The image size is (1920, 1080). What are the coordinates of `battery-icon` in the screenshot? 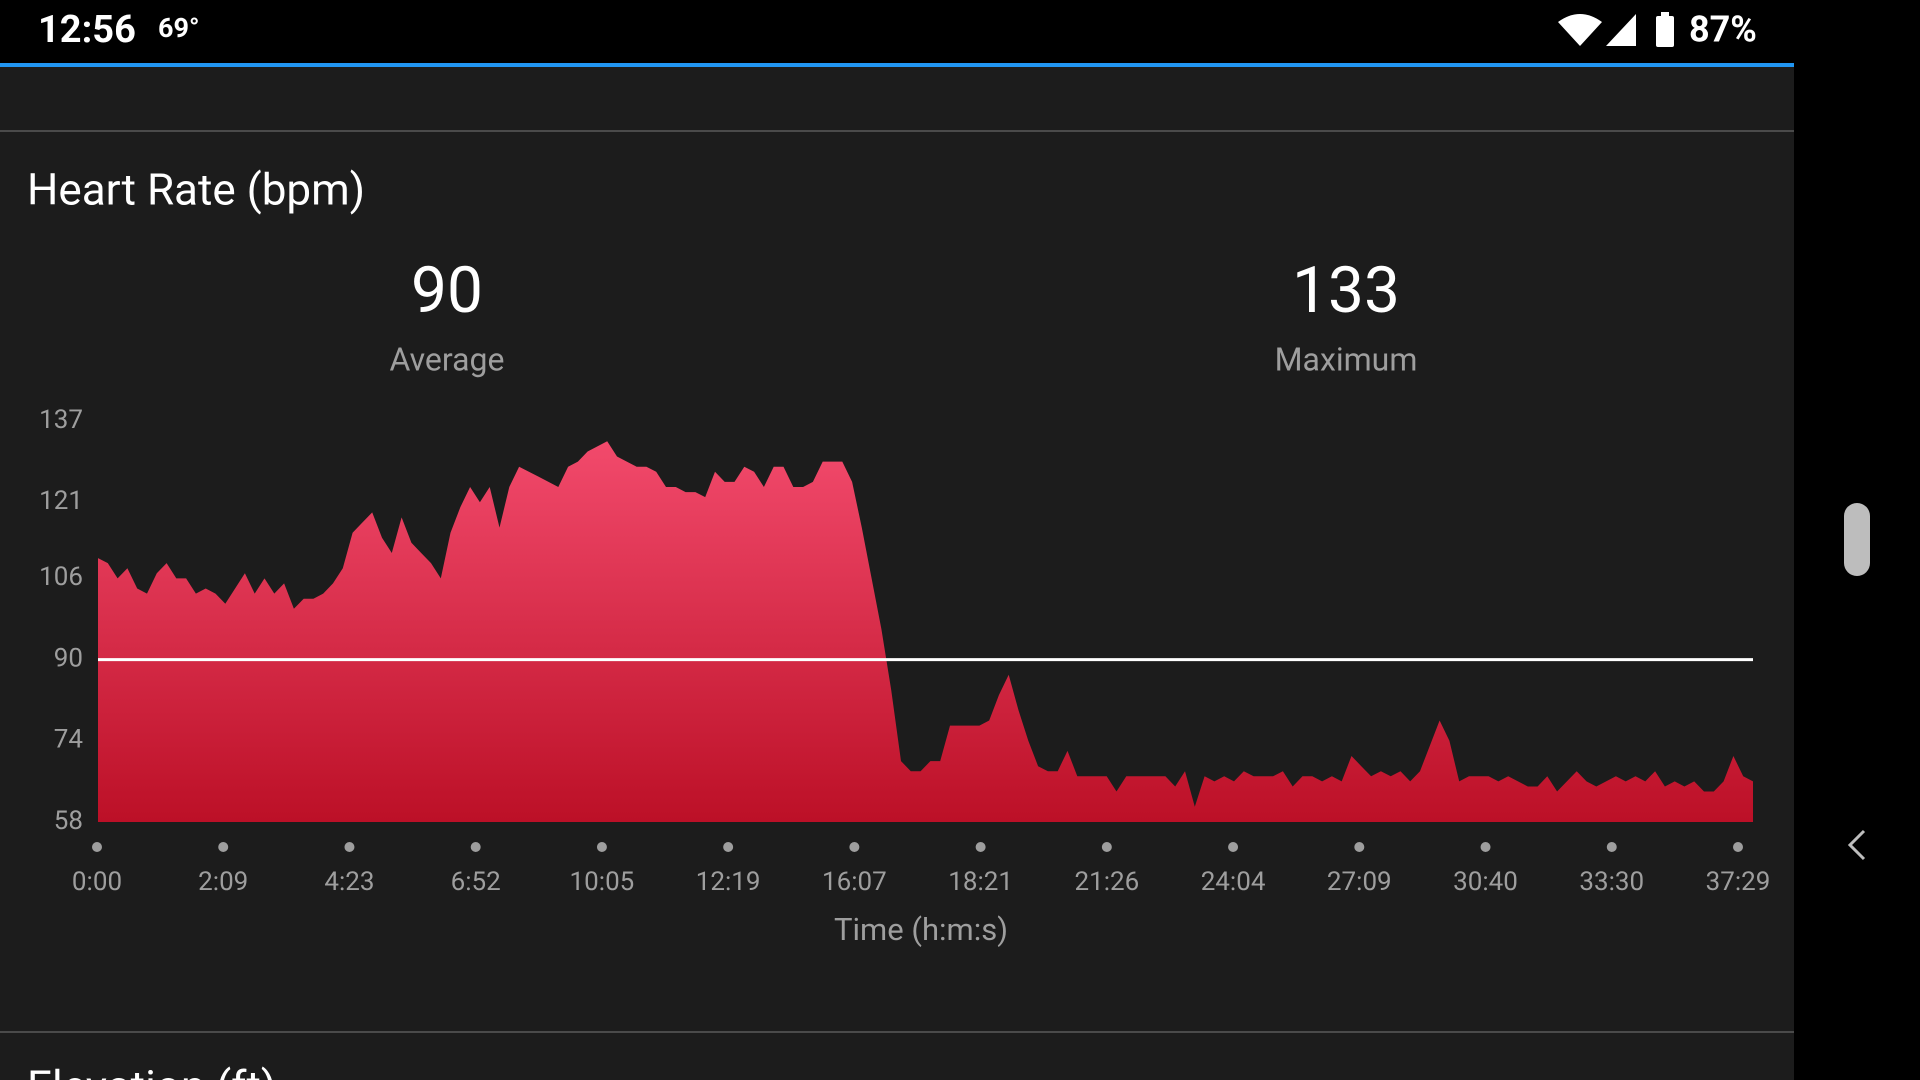 It's located at (1665, 31).